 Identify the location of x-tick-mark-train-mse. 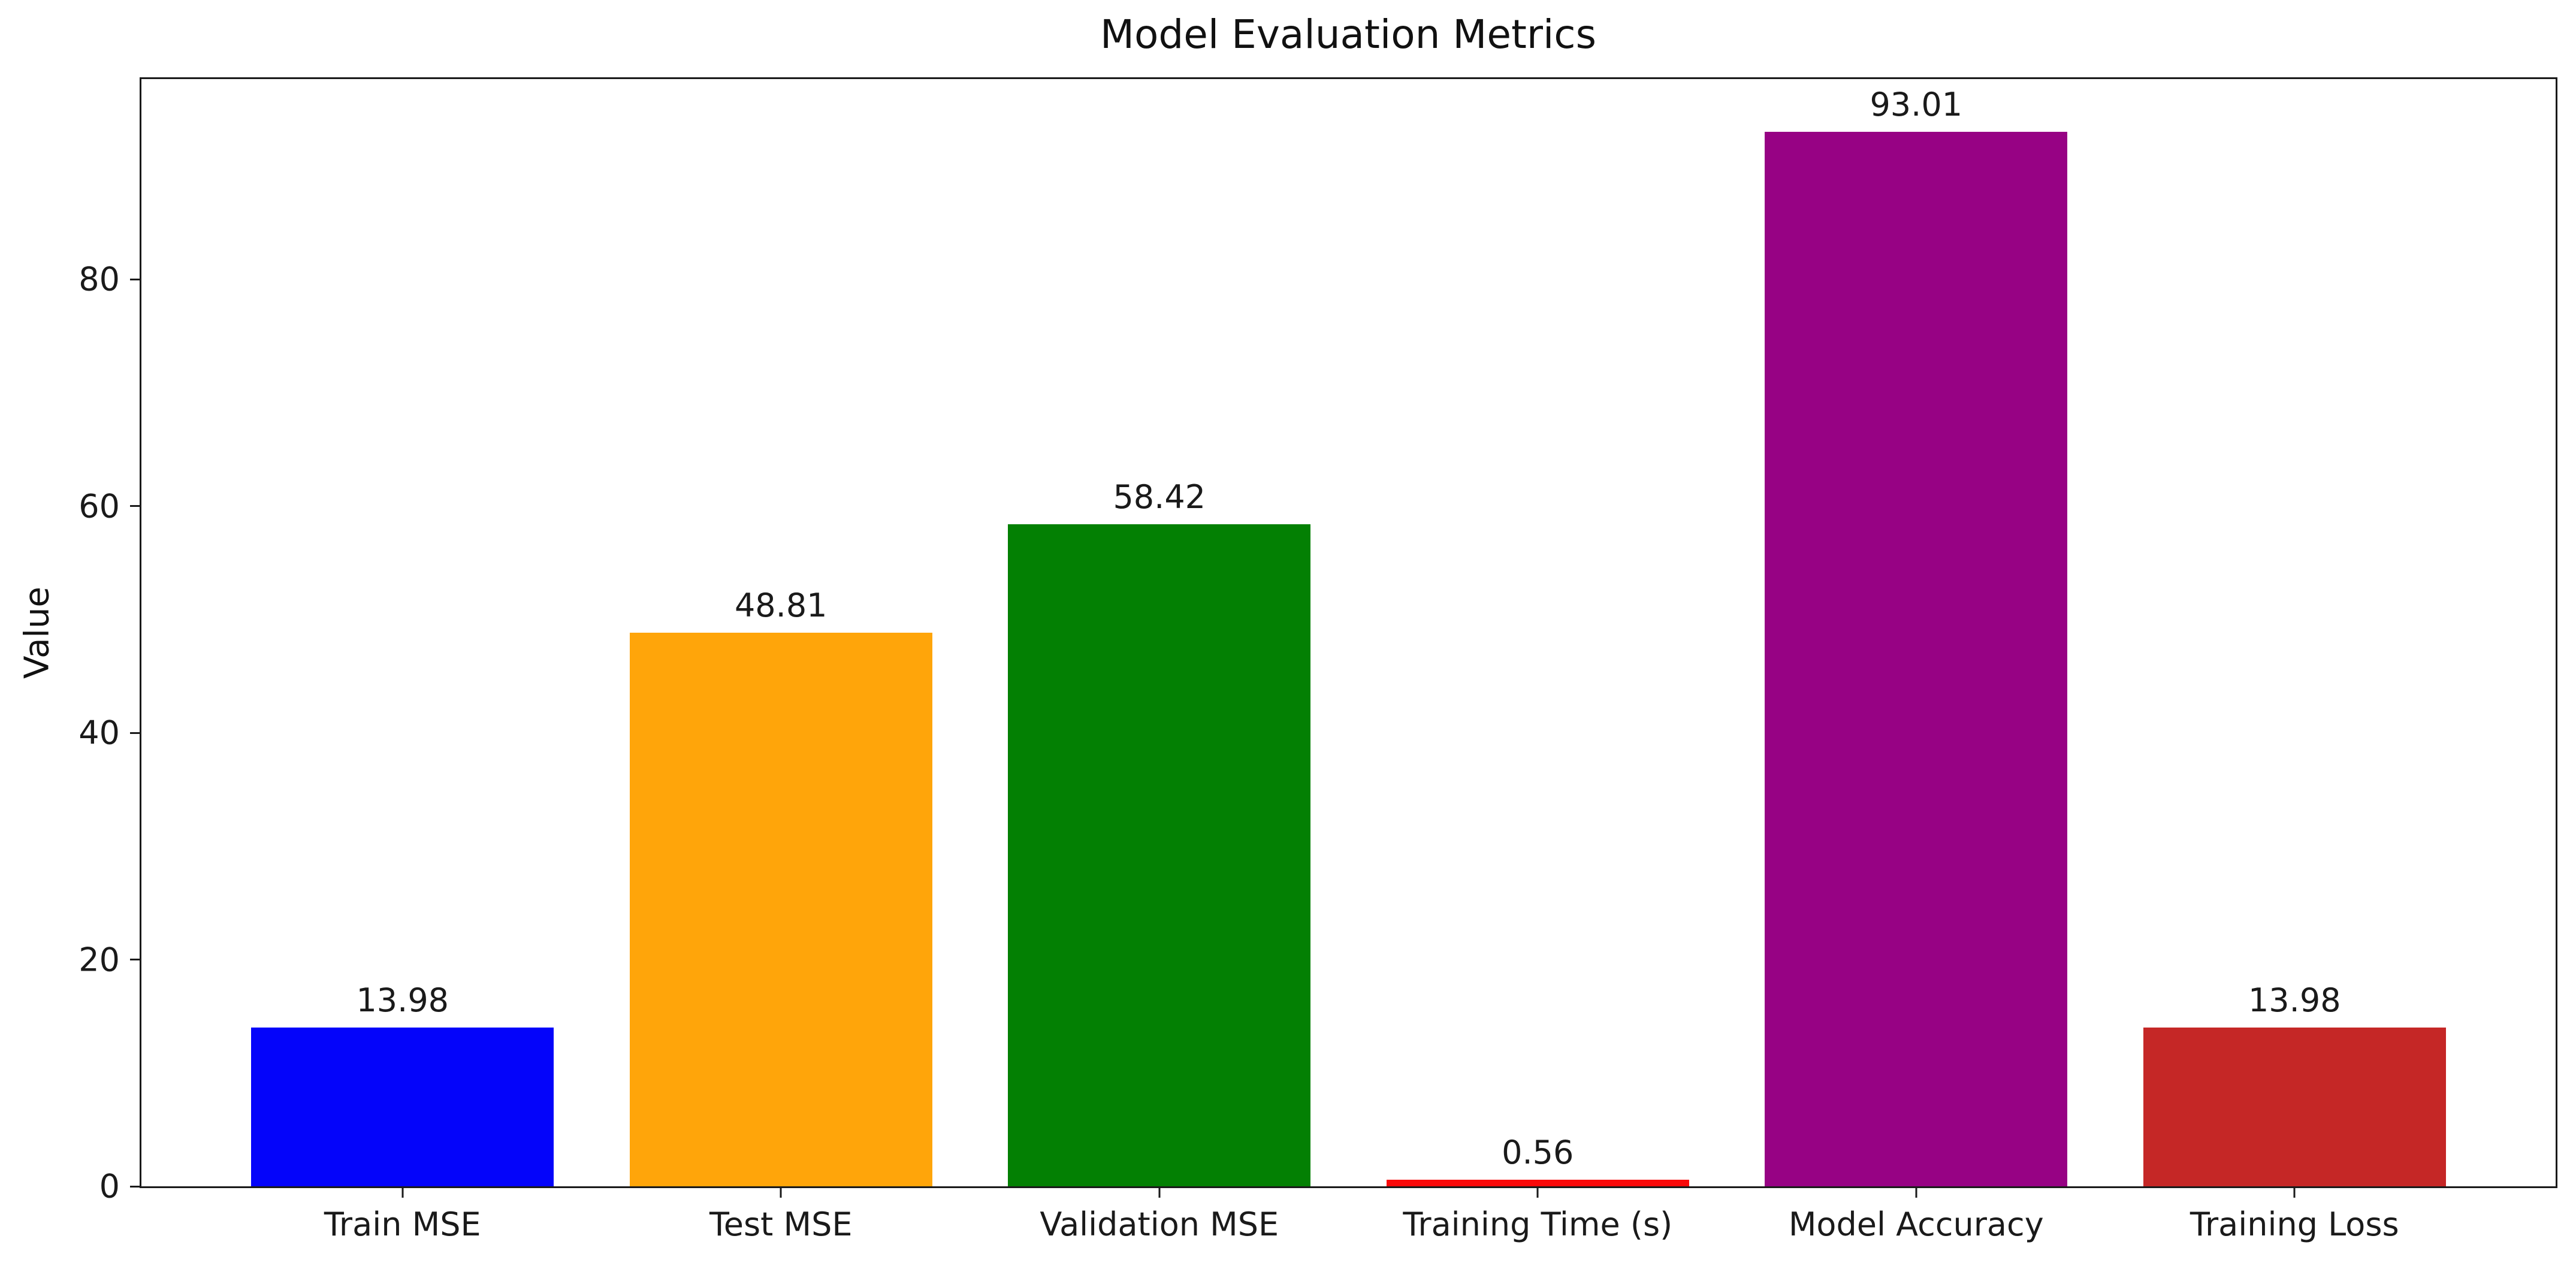
(403, 1192).